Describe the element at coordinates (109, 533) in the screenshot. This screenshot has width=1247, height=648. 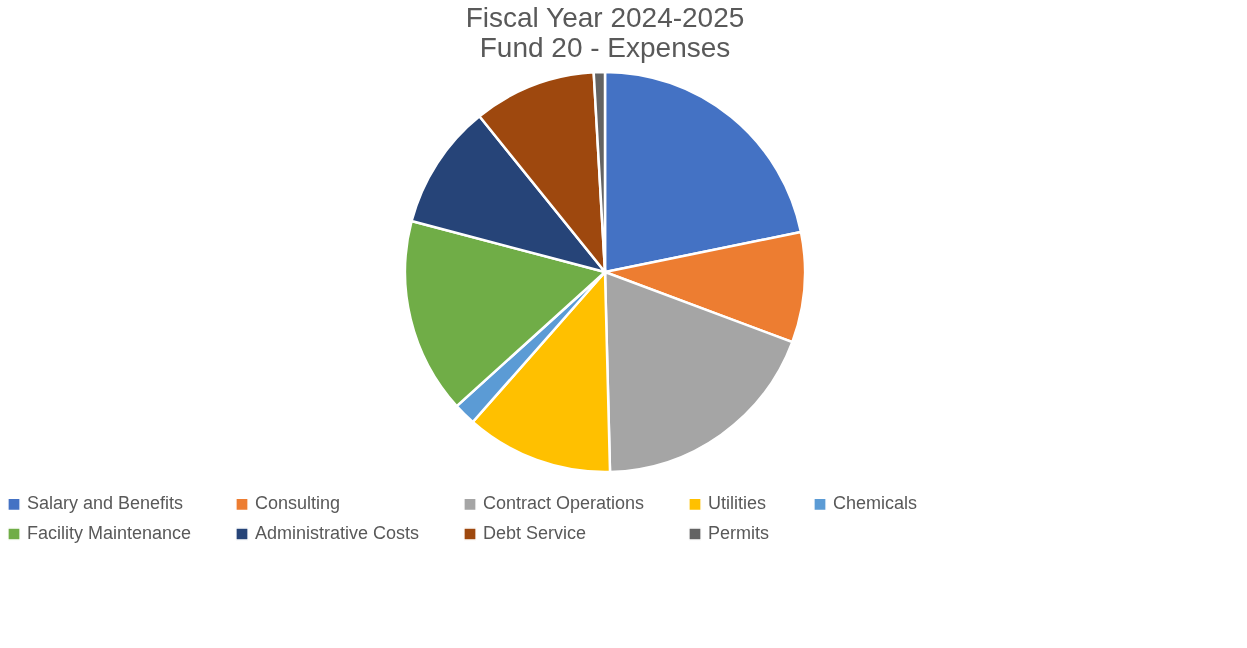
I see `legend-label: Facility Maintenance` at that location.